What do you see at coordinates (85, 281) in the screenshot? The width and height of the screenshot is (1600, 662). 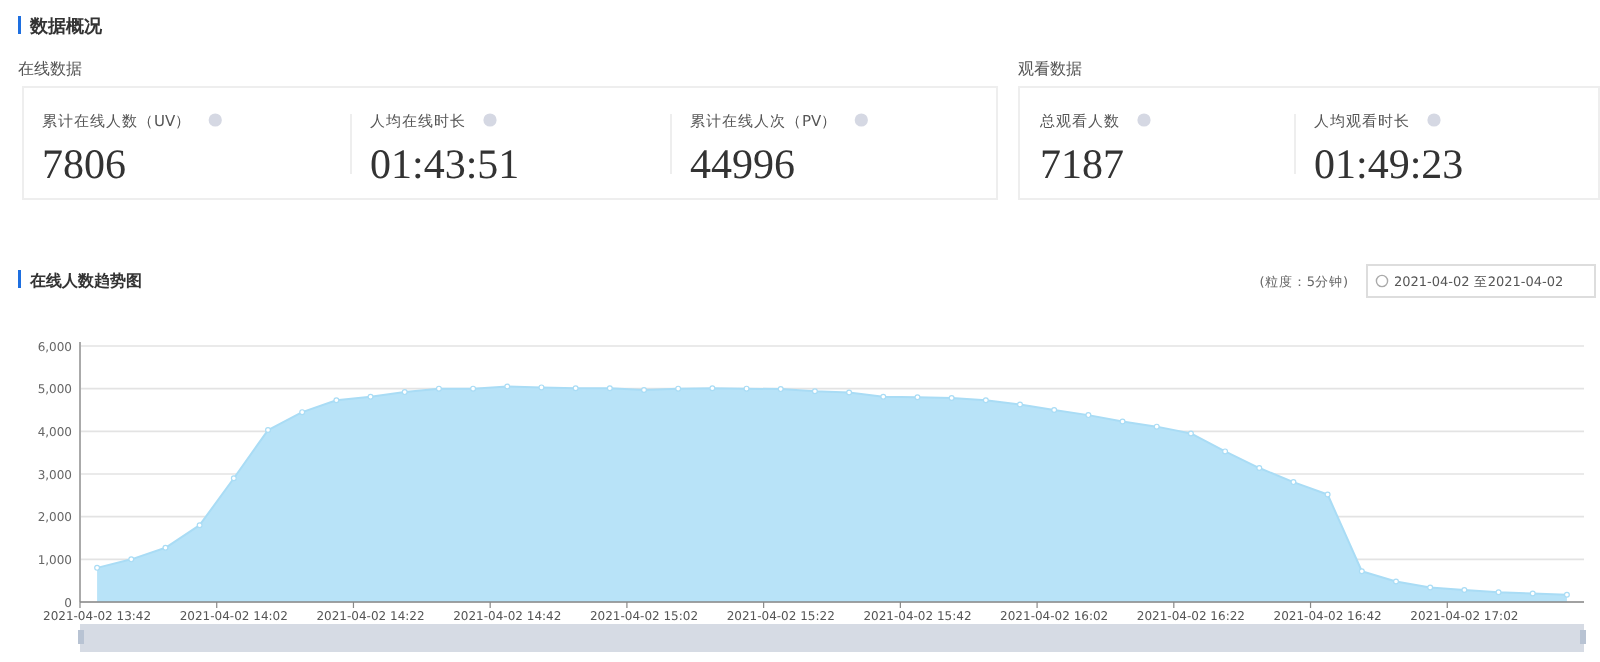 I see `chart-title: 在线人数趋势图` at bounding box center [85, 281].